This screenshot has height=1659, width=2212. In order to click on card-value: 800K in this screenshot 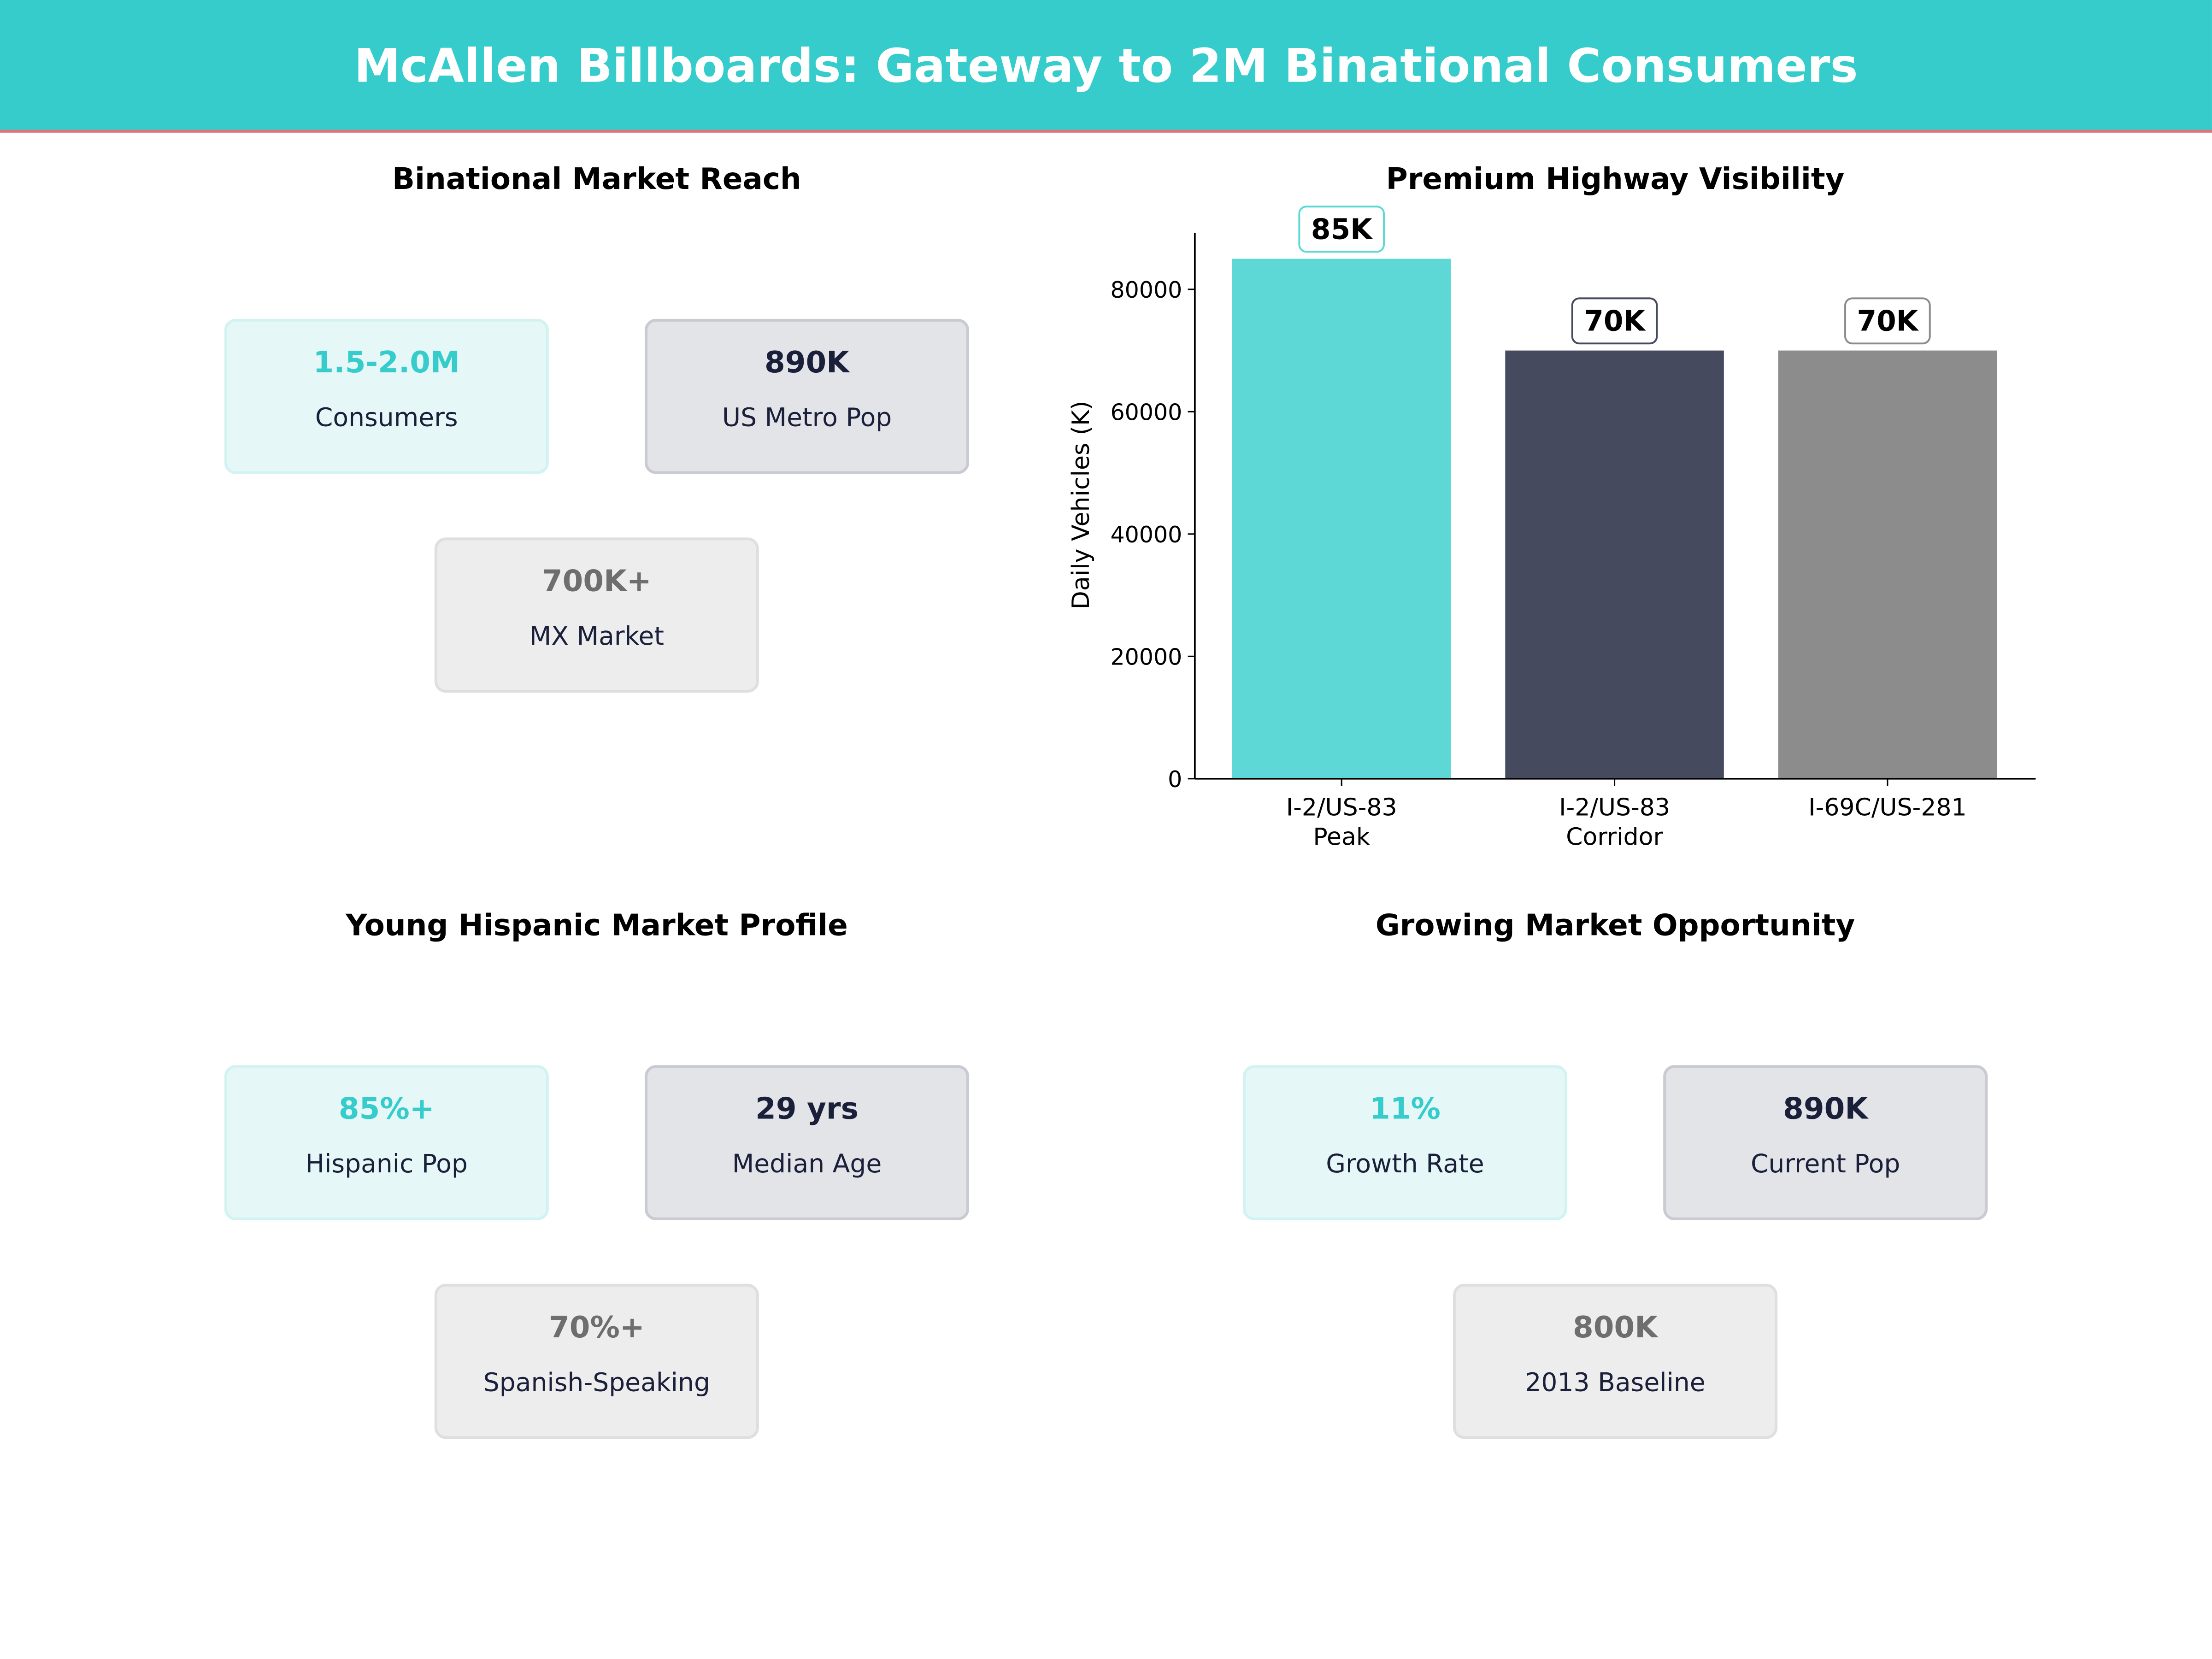, I will do `click(1615, 1327)`.